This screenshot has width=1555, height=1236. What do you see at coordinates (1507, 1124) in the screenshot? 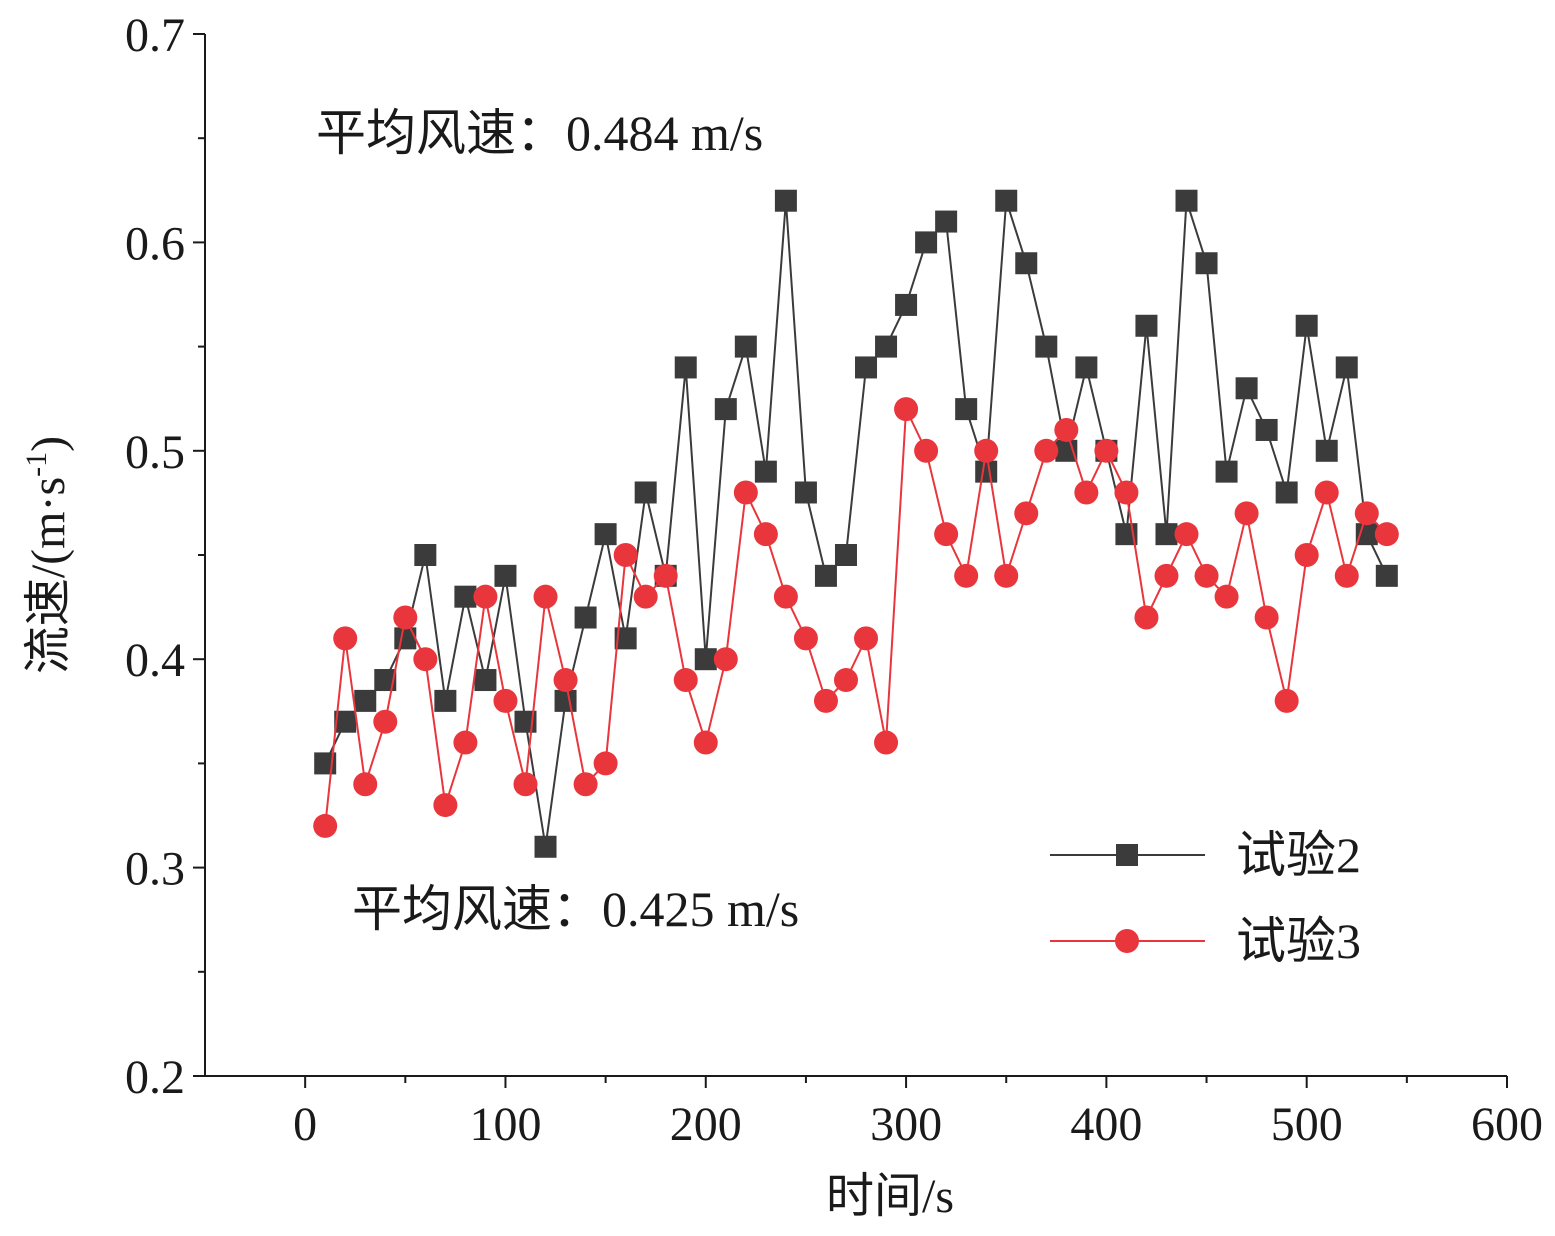
I see `x-tick-label: 600` at bounding box center [1507, 1124].